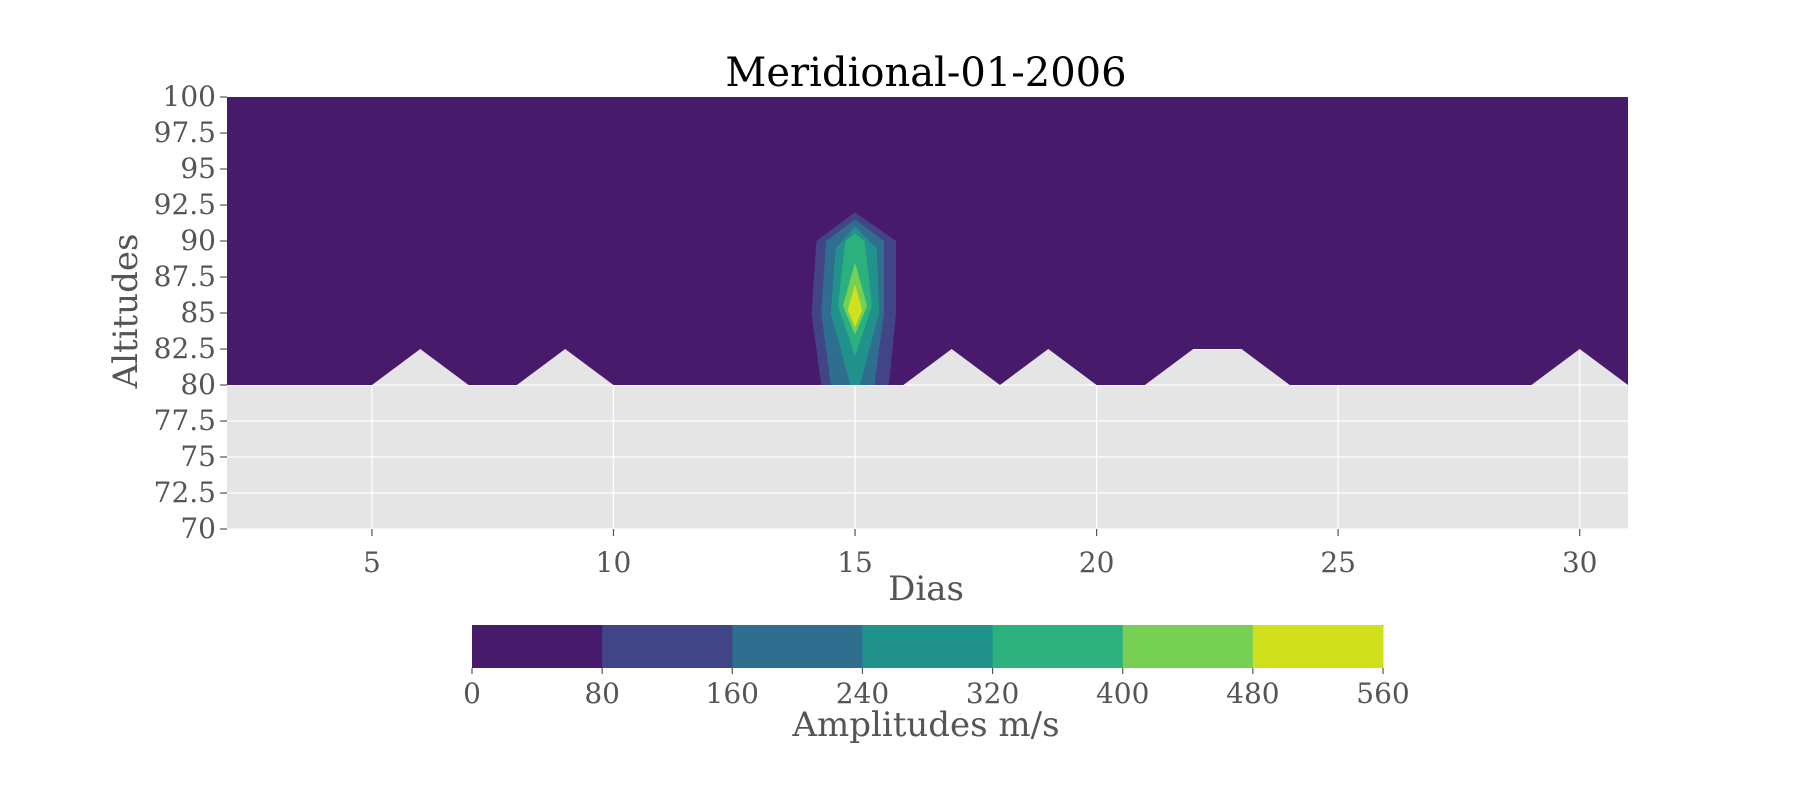 The image size is (1800, 800). Describe the element at coordinates (198, 168) in the screenshot. I see `y-tick-label: 95` at that location.